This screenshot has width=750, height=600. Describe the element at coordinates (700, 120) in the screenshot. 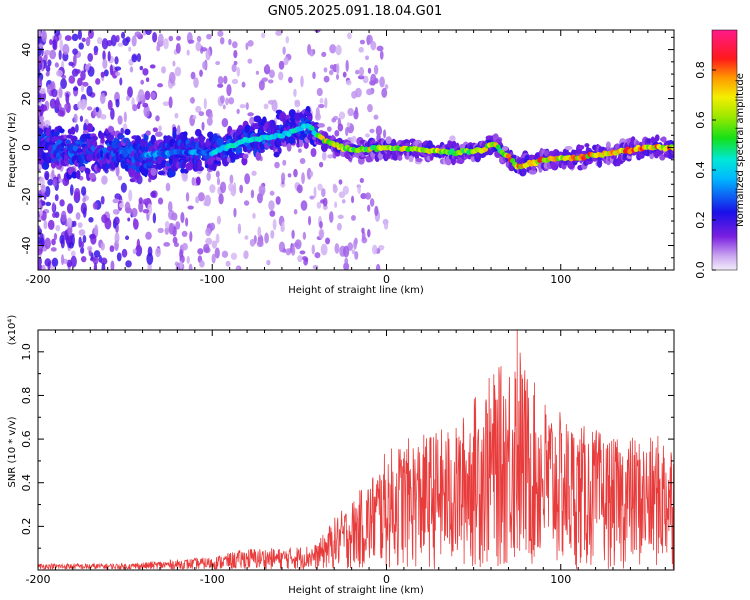

I see `colorbar-tick-label: 0.6` at that location.